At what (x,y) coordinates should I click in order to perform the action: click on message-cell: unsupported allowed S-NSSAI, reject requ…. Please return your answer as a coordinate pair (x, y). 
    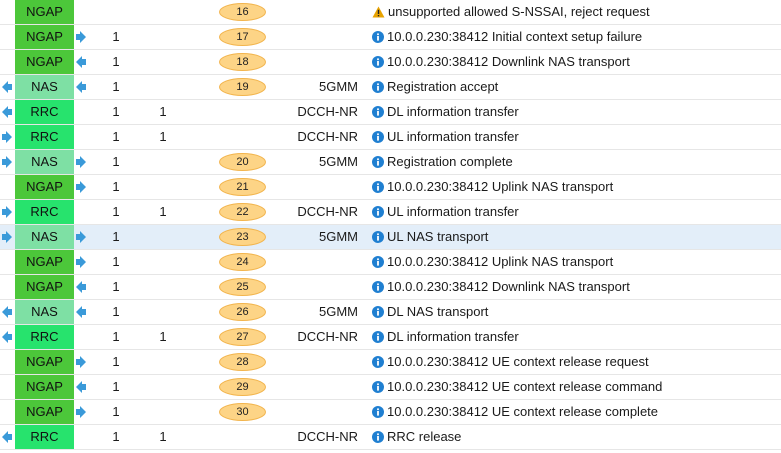
    Looking at the image, I should click on (574, 12).